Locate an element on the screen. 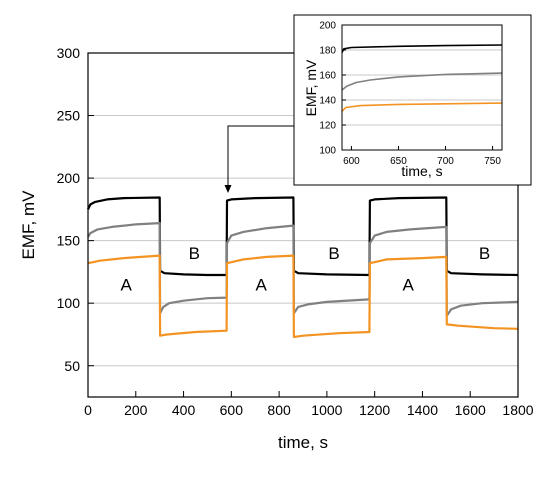 This screenshot has width=550, height=478. inset-y-tick-label: 200 is located at coordinates (327, 26).